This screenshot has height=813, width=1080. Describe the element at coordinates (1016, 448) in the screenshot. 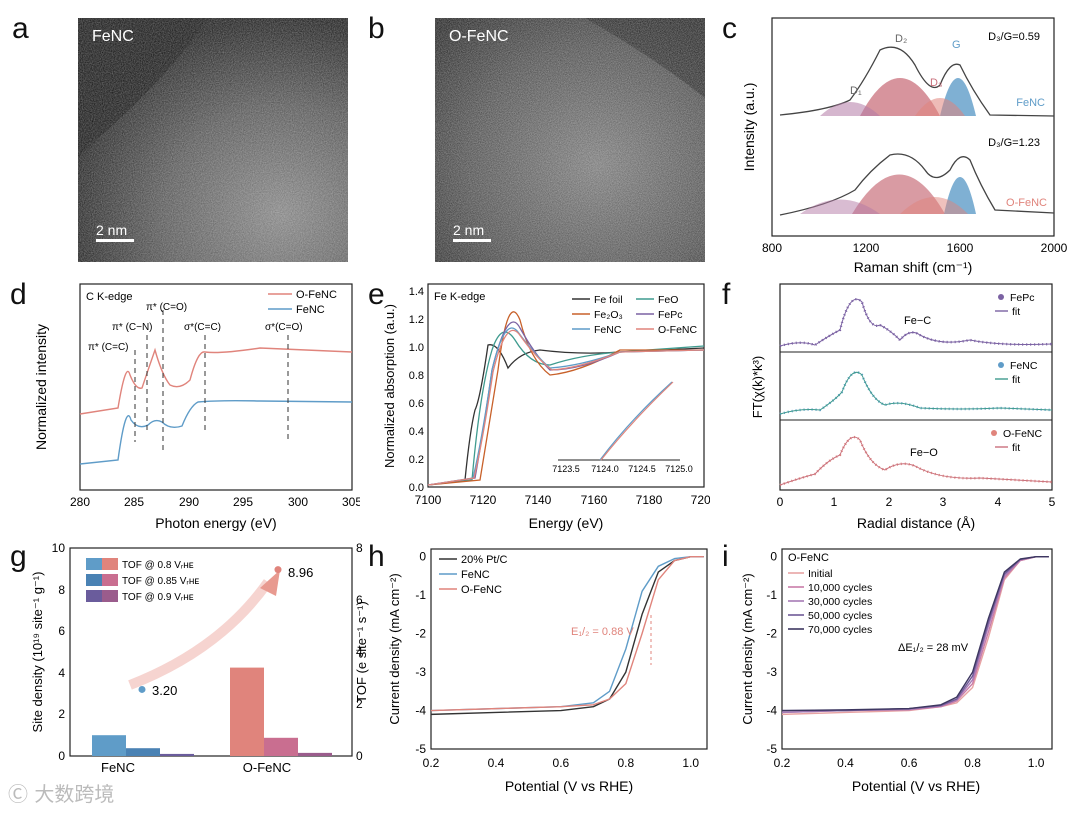

I see `legend-fit: fit` at that location.